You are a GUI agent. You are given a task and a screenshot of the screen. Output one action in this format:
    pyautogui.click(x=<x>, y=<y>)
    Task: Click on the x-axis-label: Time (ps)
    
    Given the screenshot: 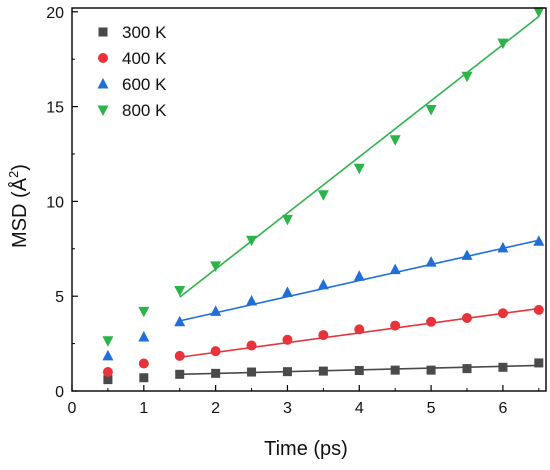 What is the action you would take?
    pyautogui.click(x=306, y=449)
    